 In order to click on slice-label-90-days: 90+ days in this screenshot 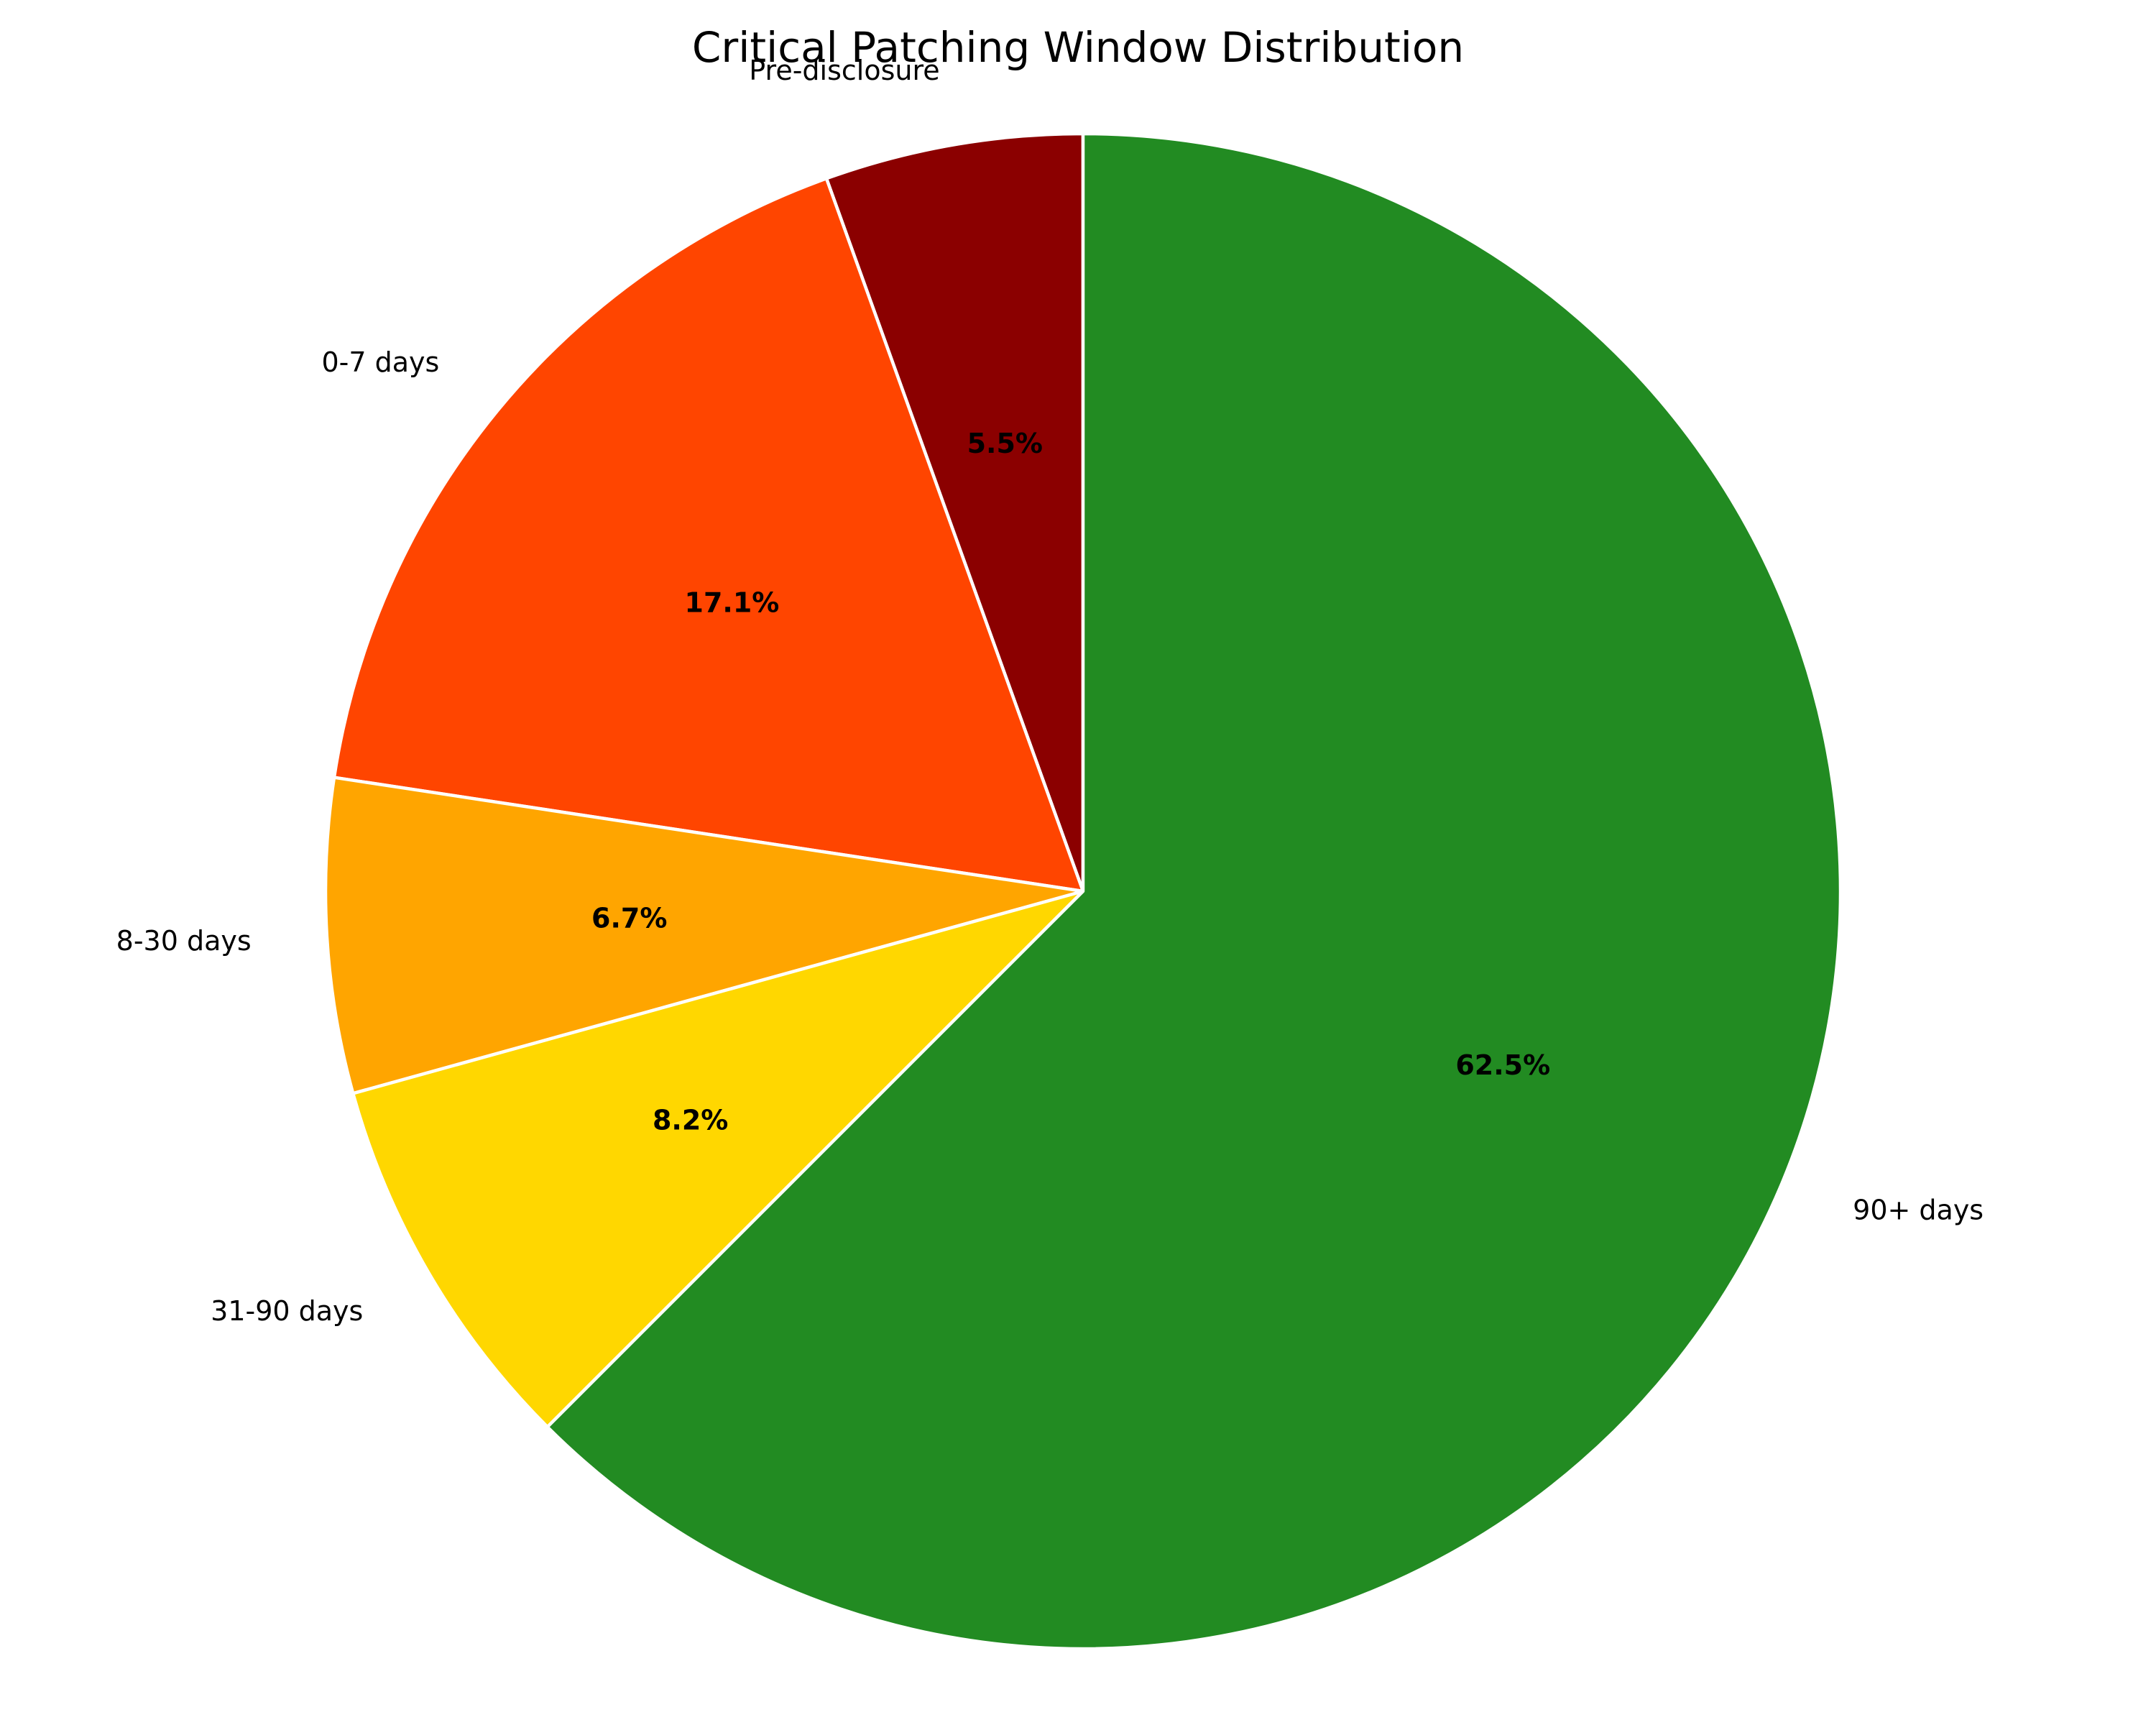, I will do `click(1918, 1210)`.